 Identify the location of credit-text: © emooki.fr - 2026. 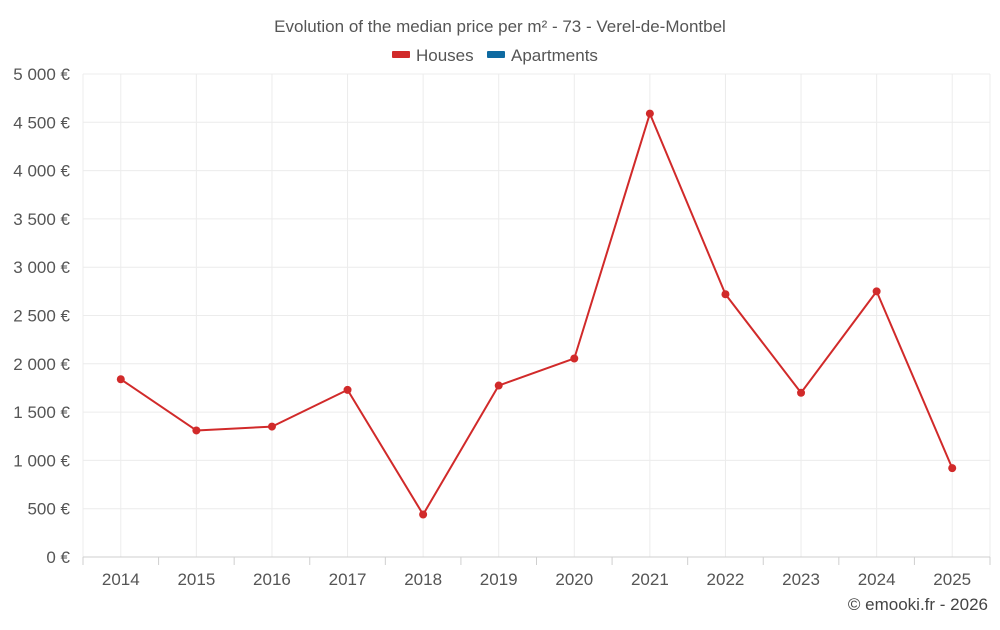
(918, 604).